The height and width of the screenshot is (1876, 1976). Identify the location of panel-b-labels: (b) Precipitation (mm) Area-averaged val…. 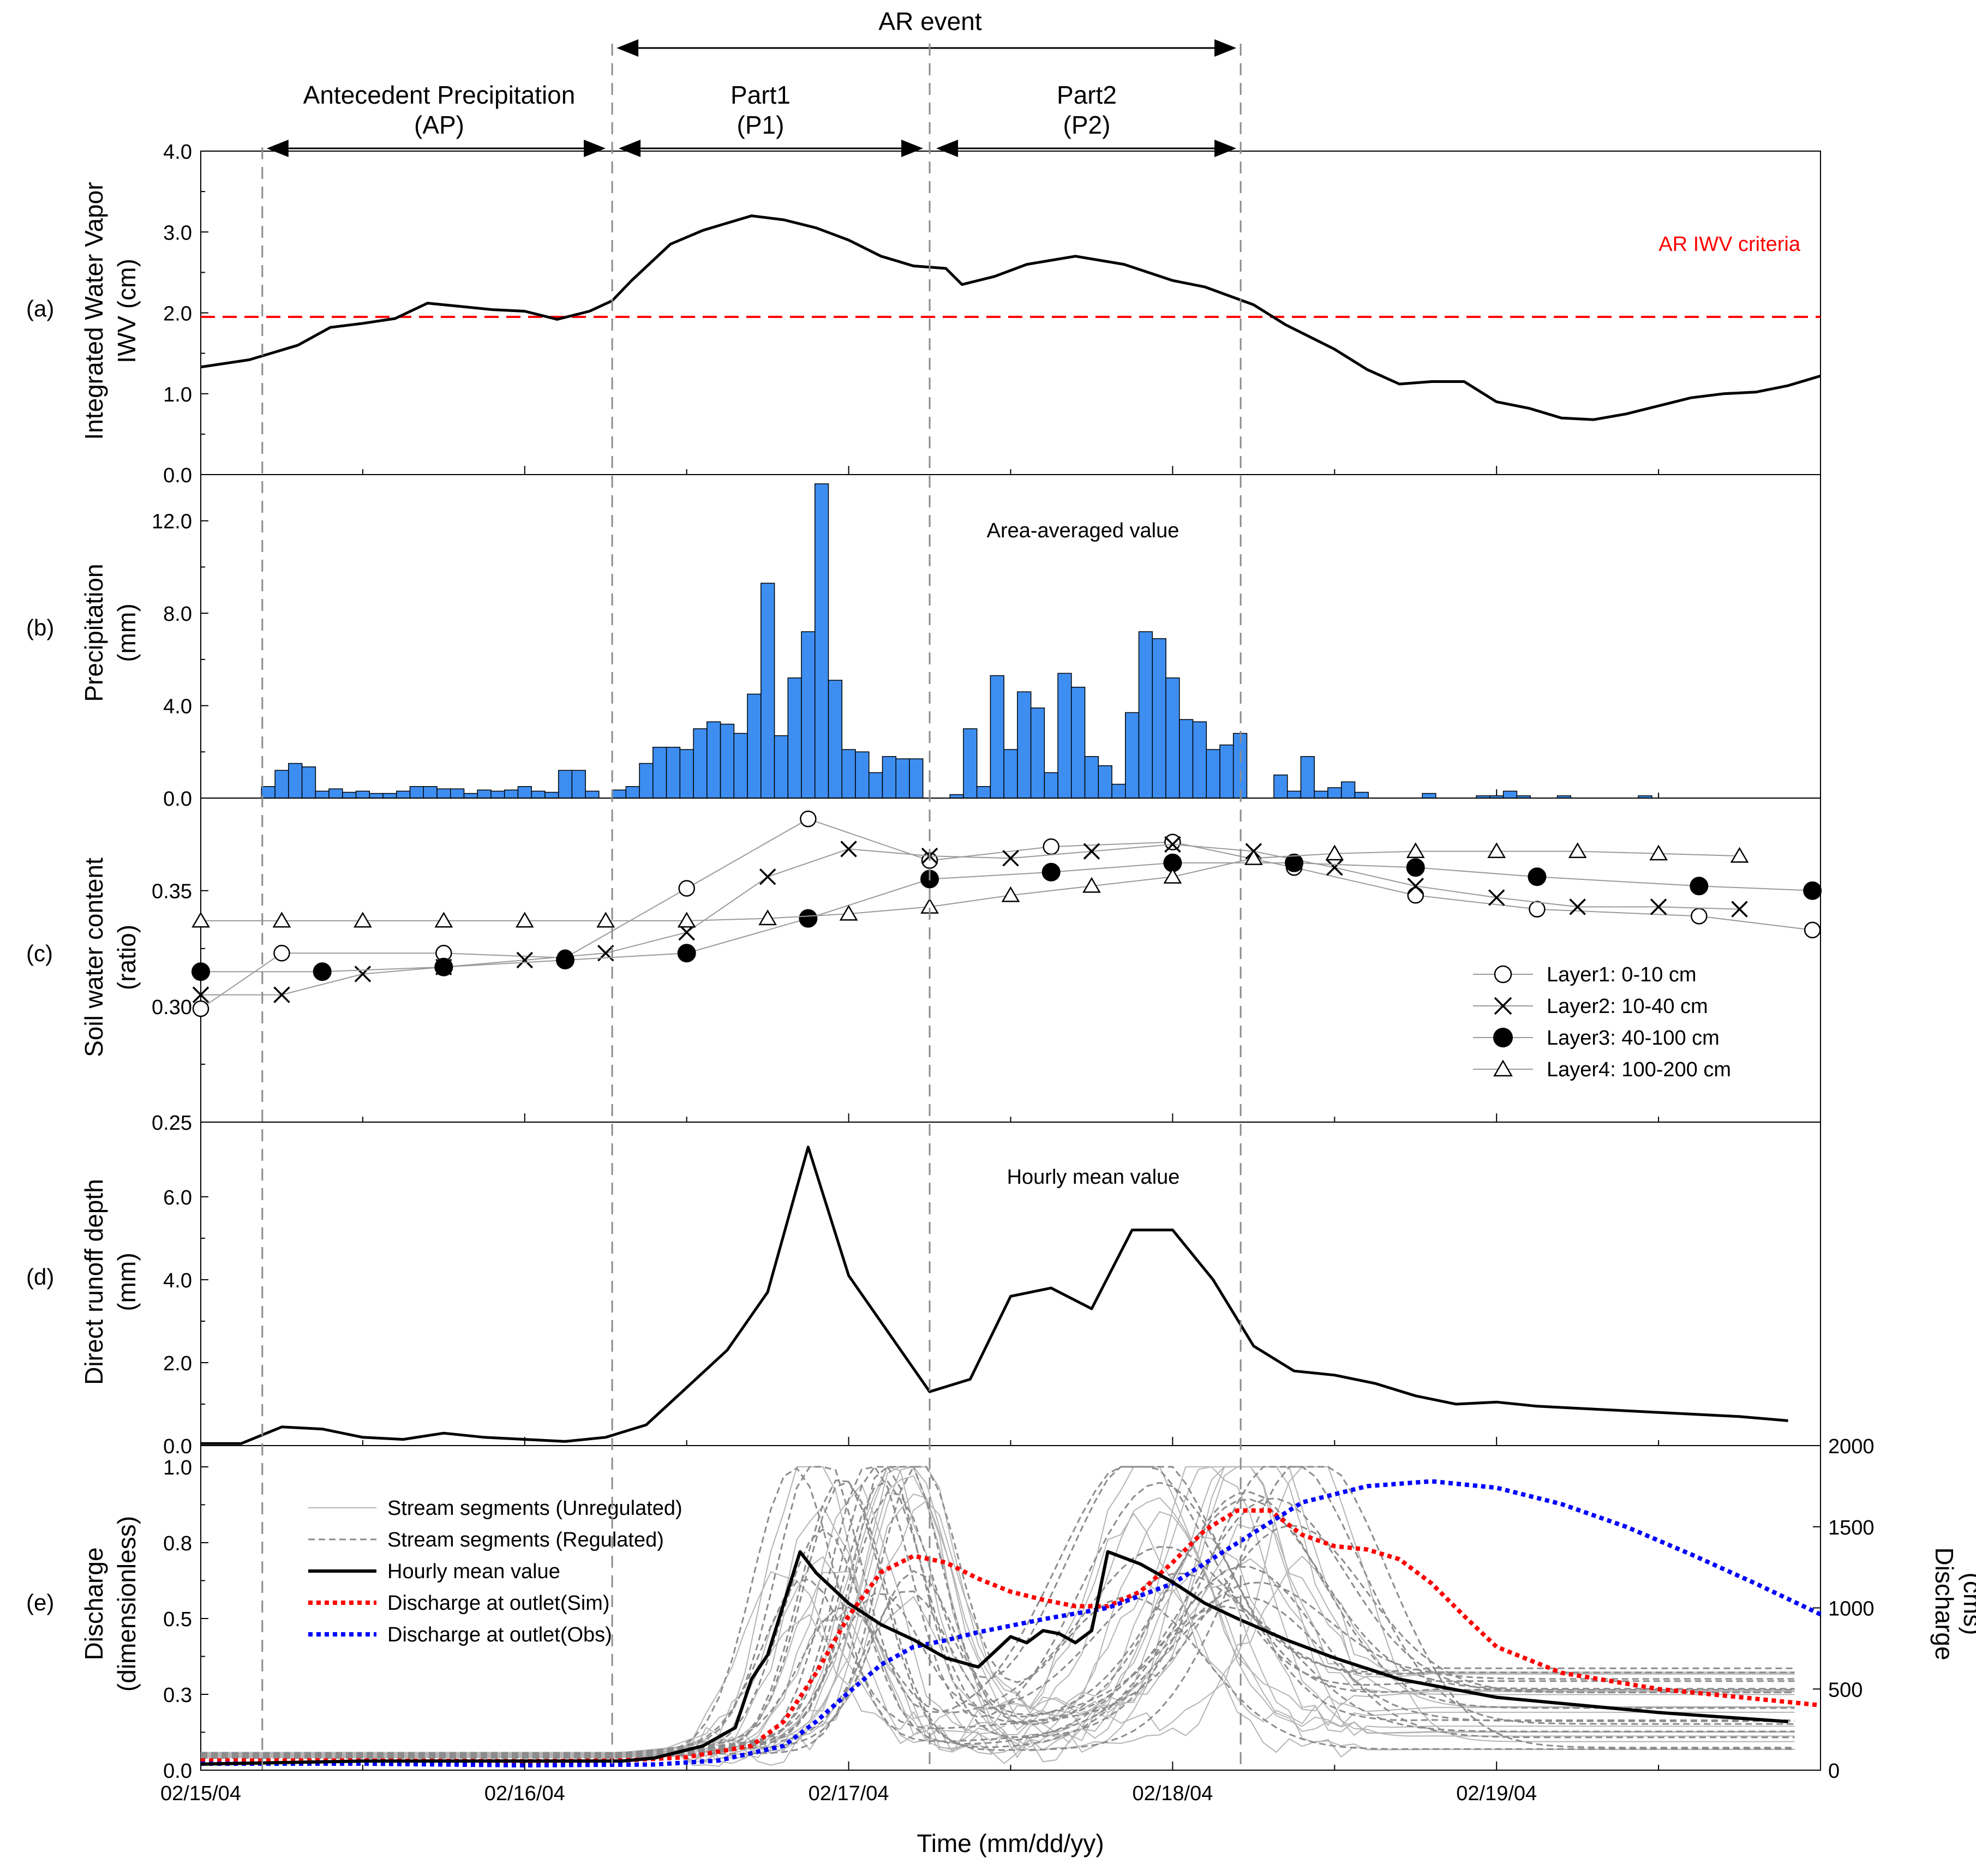
(602, 610).